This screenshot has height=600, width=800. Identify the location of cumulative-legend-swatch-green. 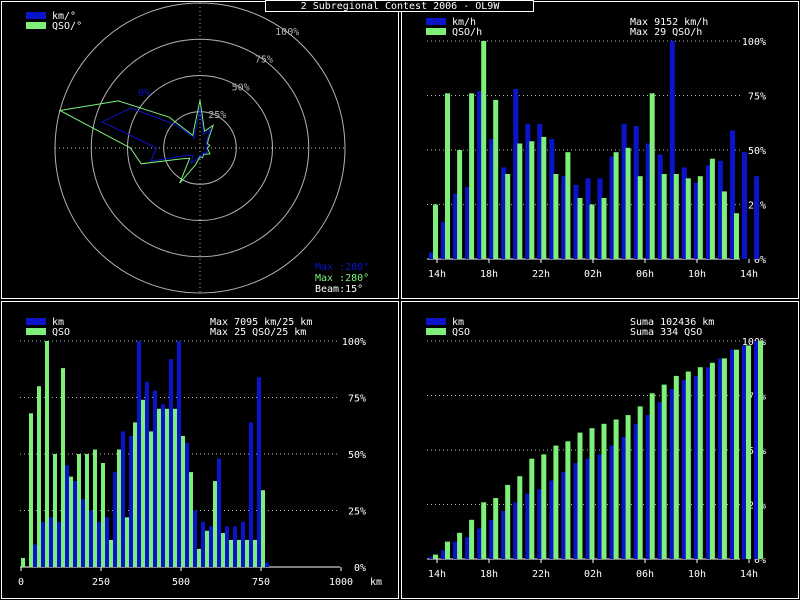
(436, 331).